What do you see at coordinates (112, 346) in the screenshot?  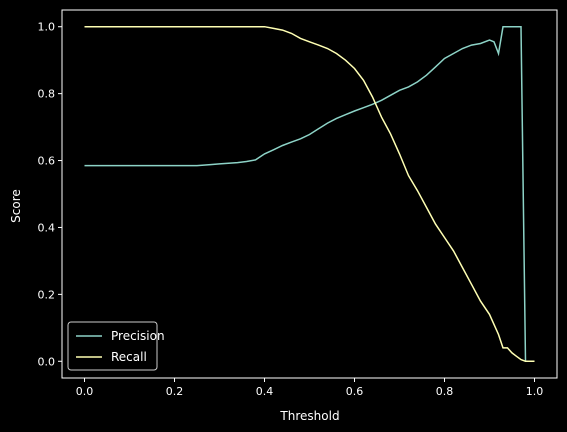 I see `legend-box` at bounding box center [112, 346].